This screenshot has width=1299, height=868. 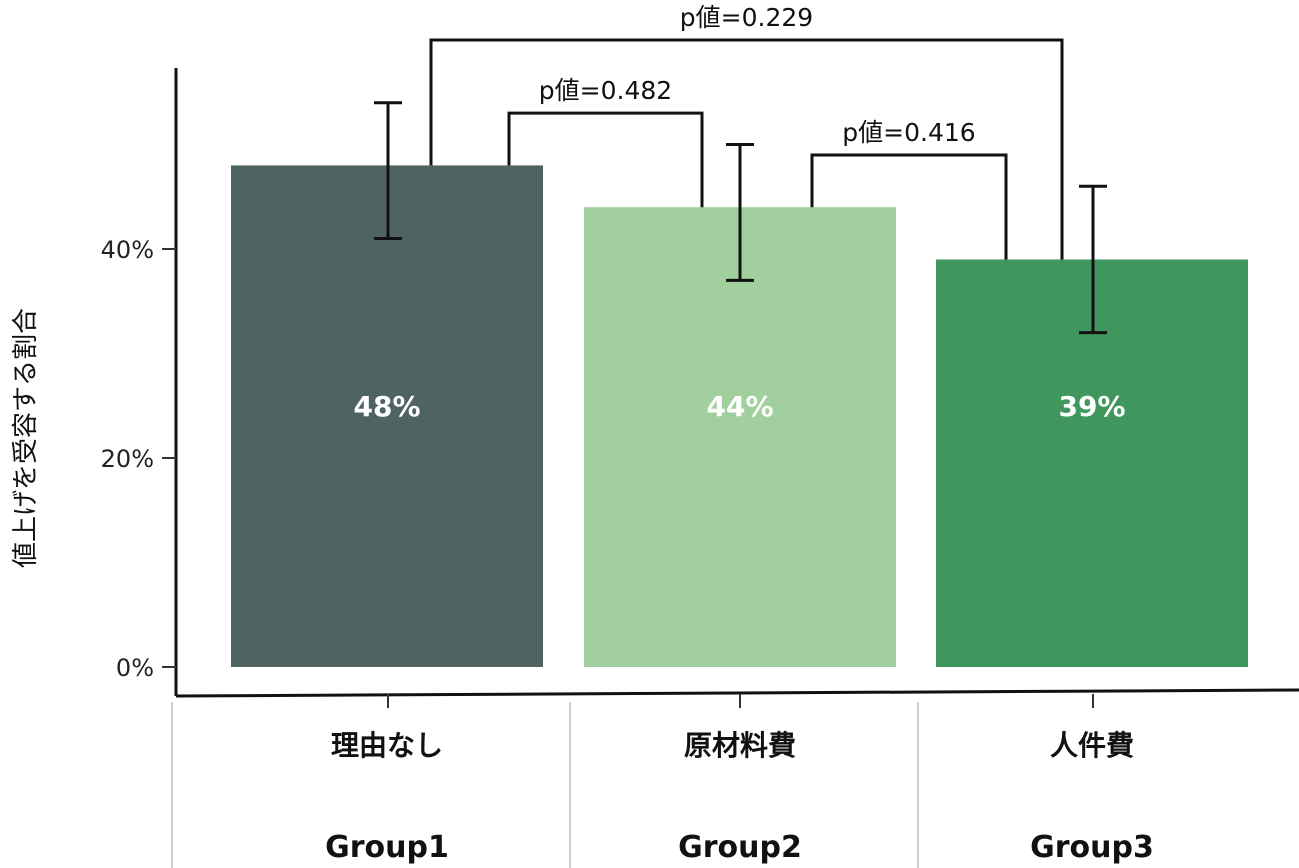 I want to click on p-value-label: p値=0.416, so click(x=908, y=132).